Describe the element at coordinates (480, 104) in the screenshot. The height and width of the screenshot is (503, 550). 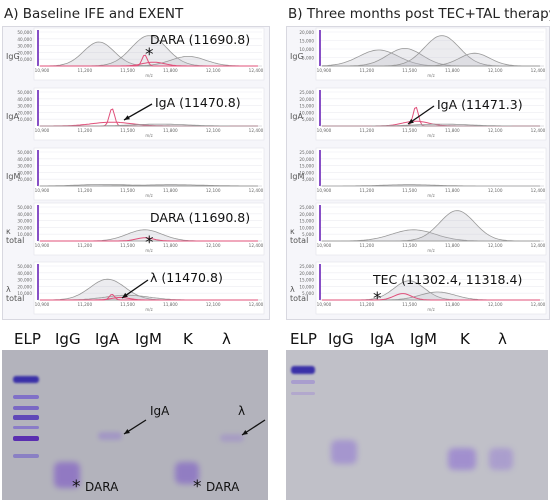
I see `annotation-iga-b: IgA (11471.3)` at that location.